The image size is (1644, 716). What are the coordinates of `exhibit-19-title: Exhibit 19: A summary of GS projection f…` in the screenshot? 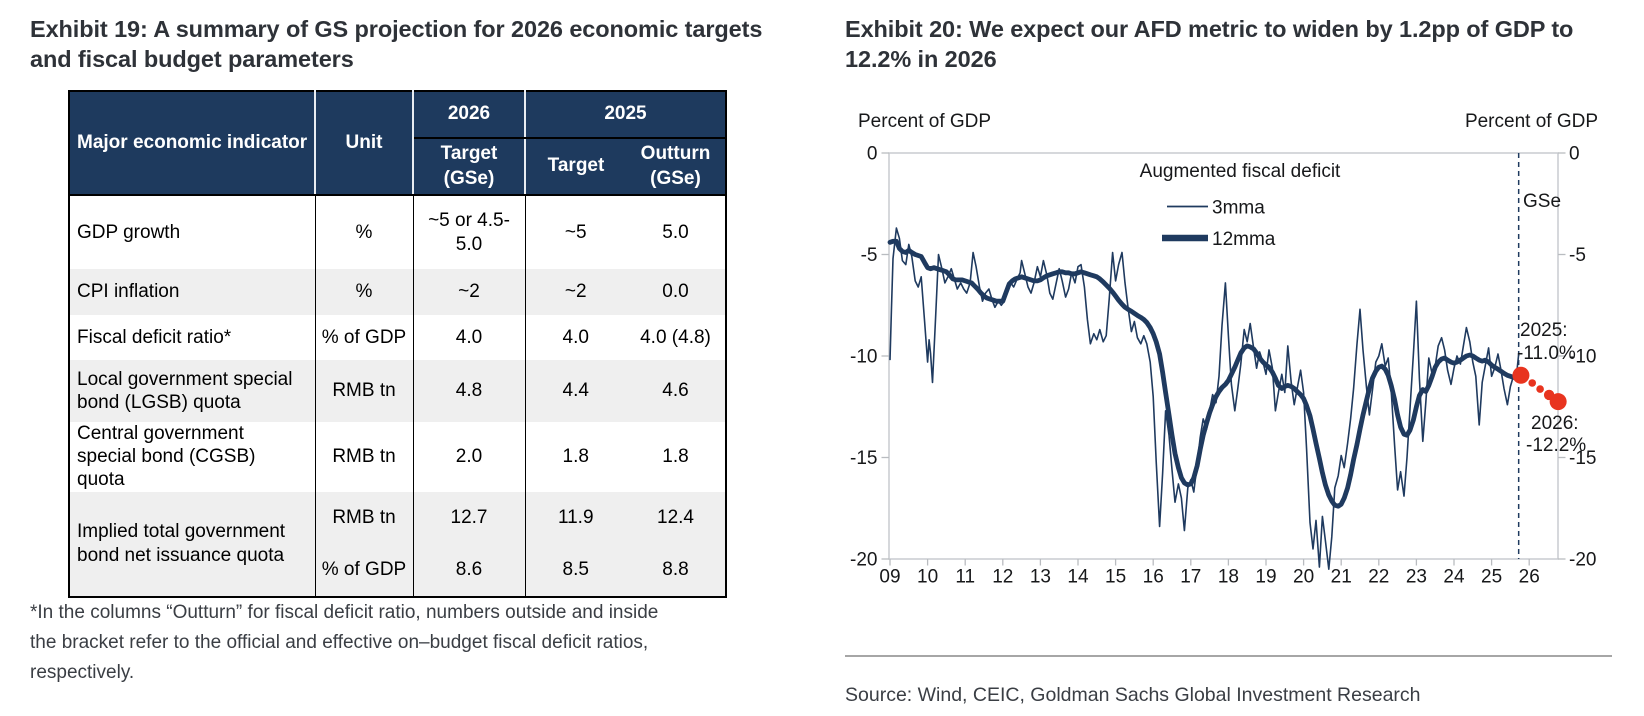 It's located at (396, 44).